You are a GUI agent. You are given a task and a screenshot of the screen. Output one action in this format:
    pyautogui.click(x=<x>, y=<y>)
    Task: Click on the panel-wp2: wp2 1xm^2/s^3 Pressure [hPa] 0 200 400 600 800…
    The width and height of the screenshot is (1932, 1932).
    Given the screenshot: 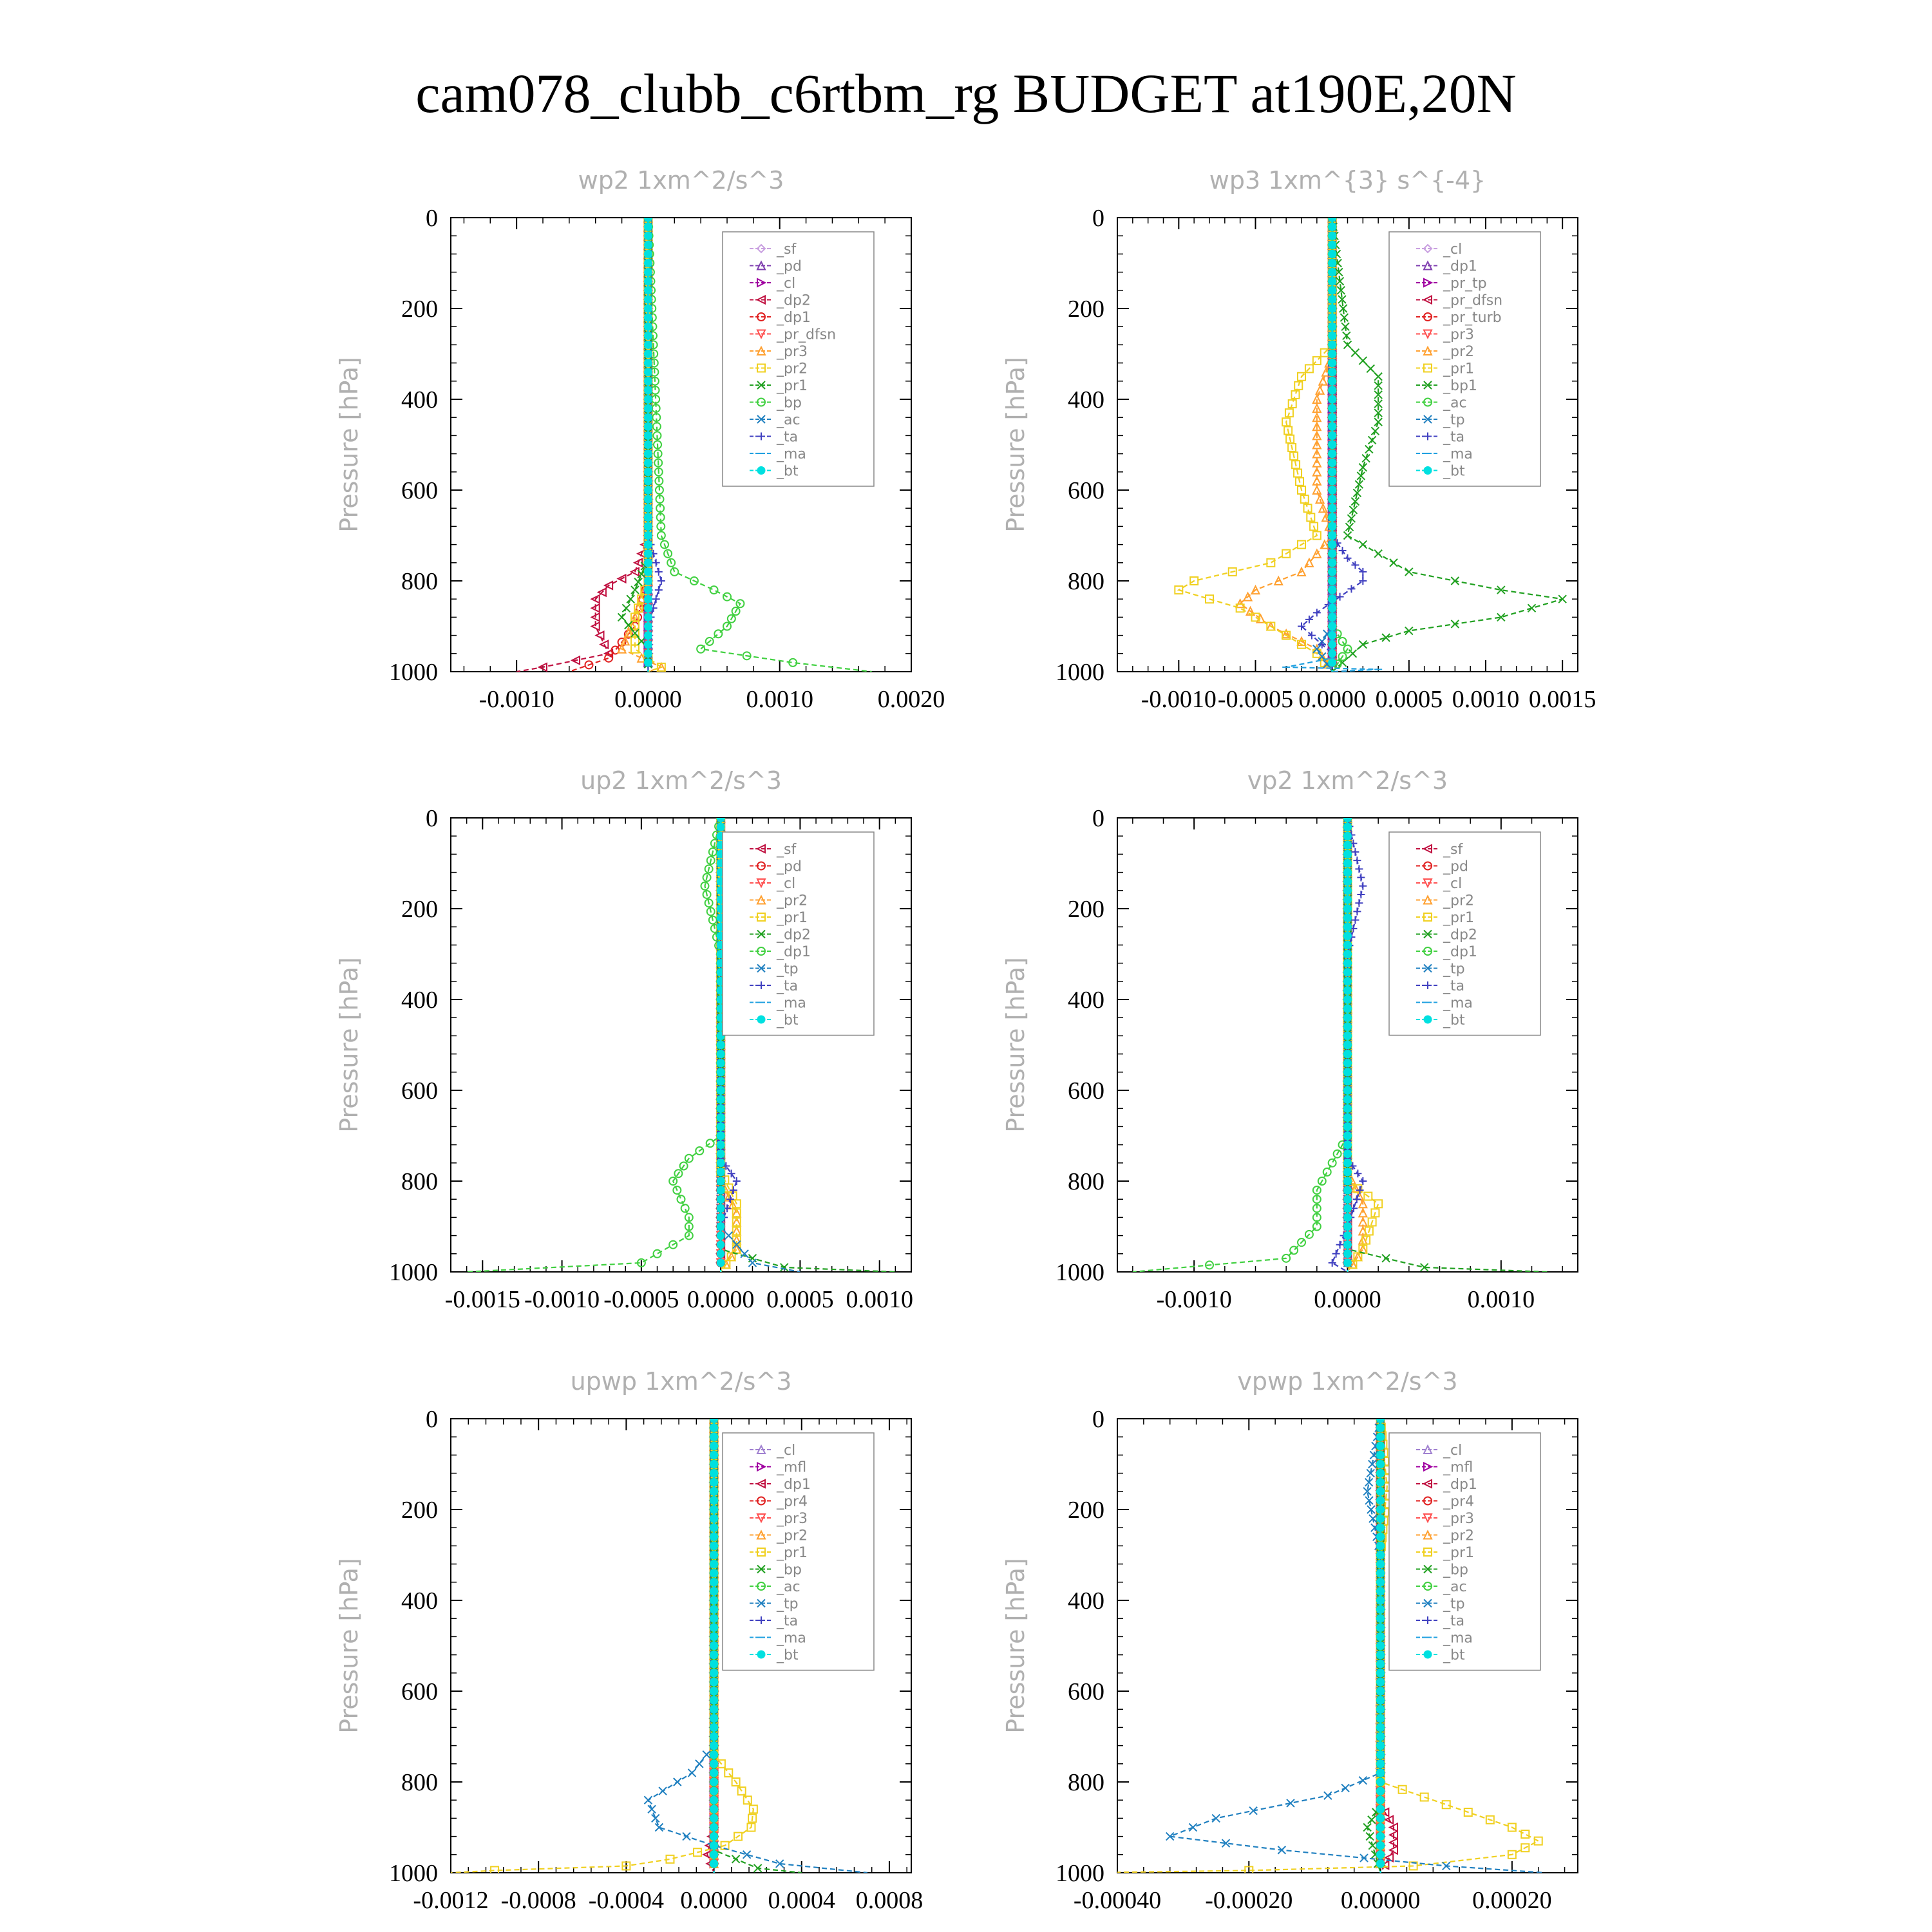 What is the action you would take?
    pyautogui.click(x=640, y=439)
    